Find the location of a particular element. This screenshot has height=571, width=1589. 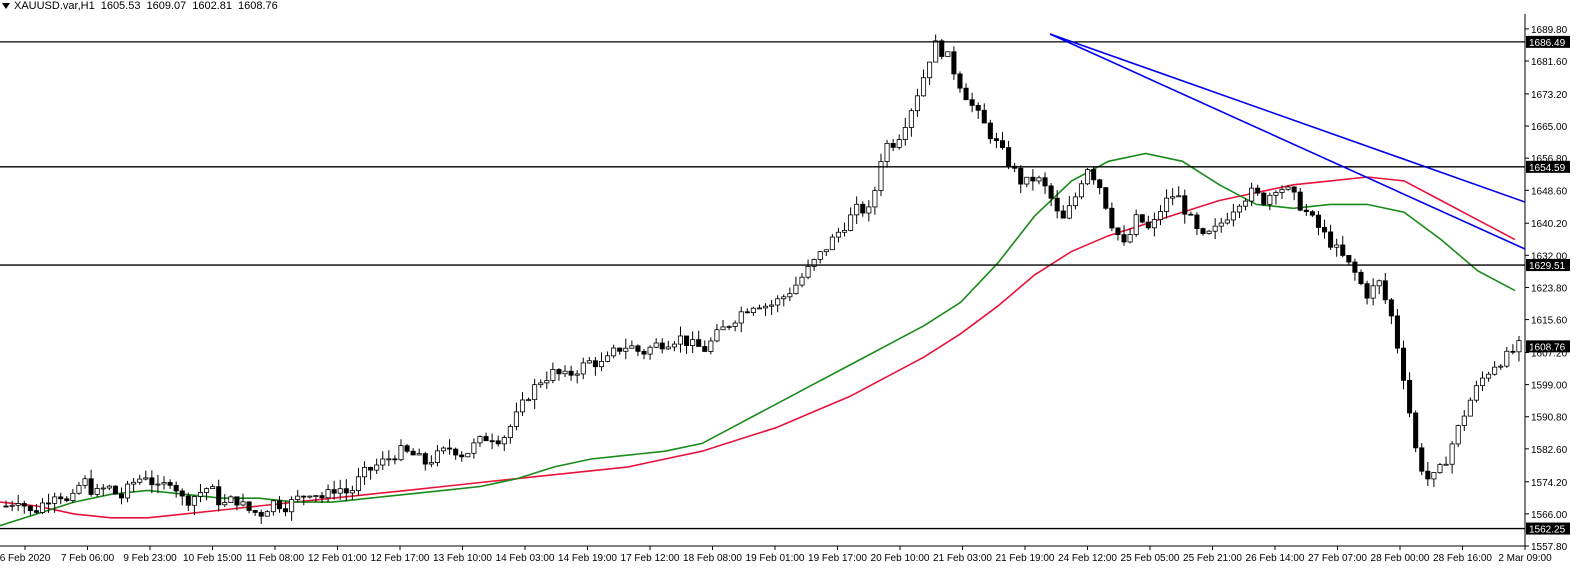

x-tick-label: 6 Feb 2020 is located at coordinates (25, 558).